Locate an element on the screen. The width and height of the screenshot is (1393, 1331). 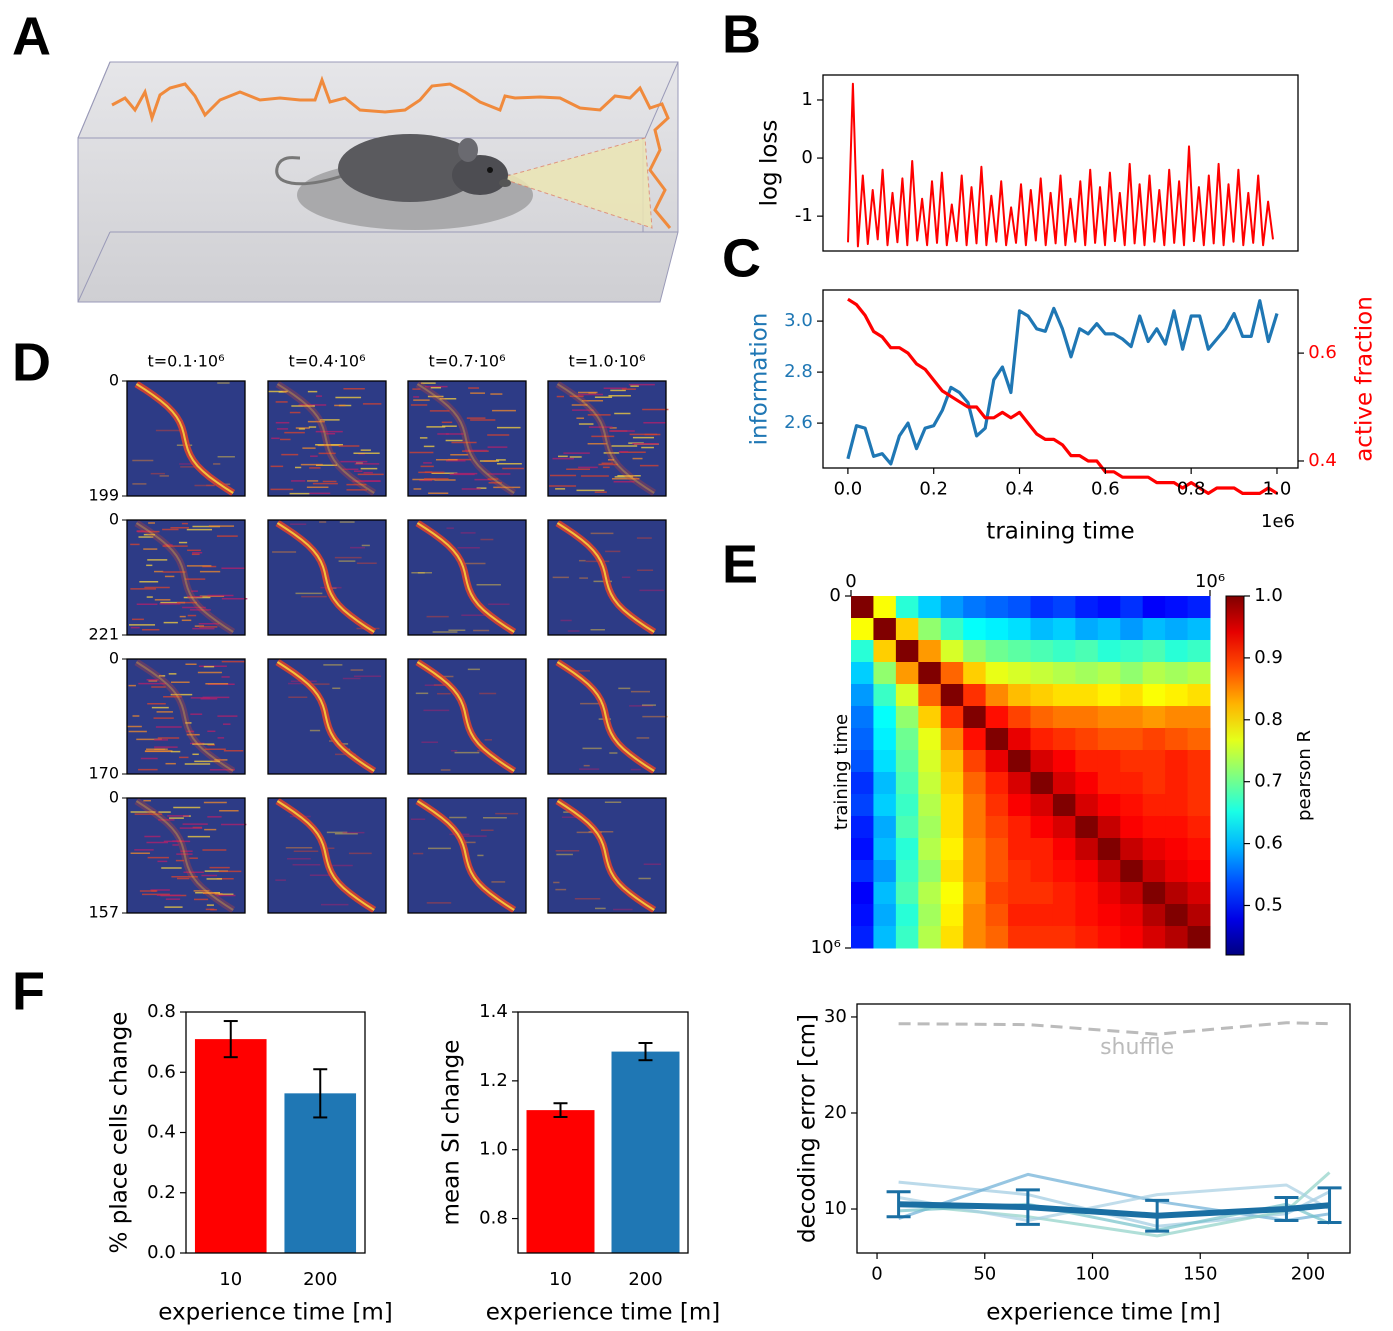
arena-illustration is located at coordinates (378, 182).